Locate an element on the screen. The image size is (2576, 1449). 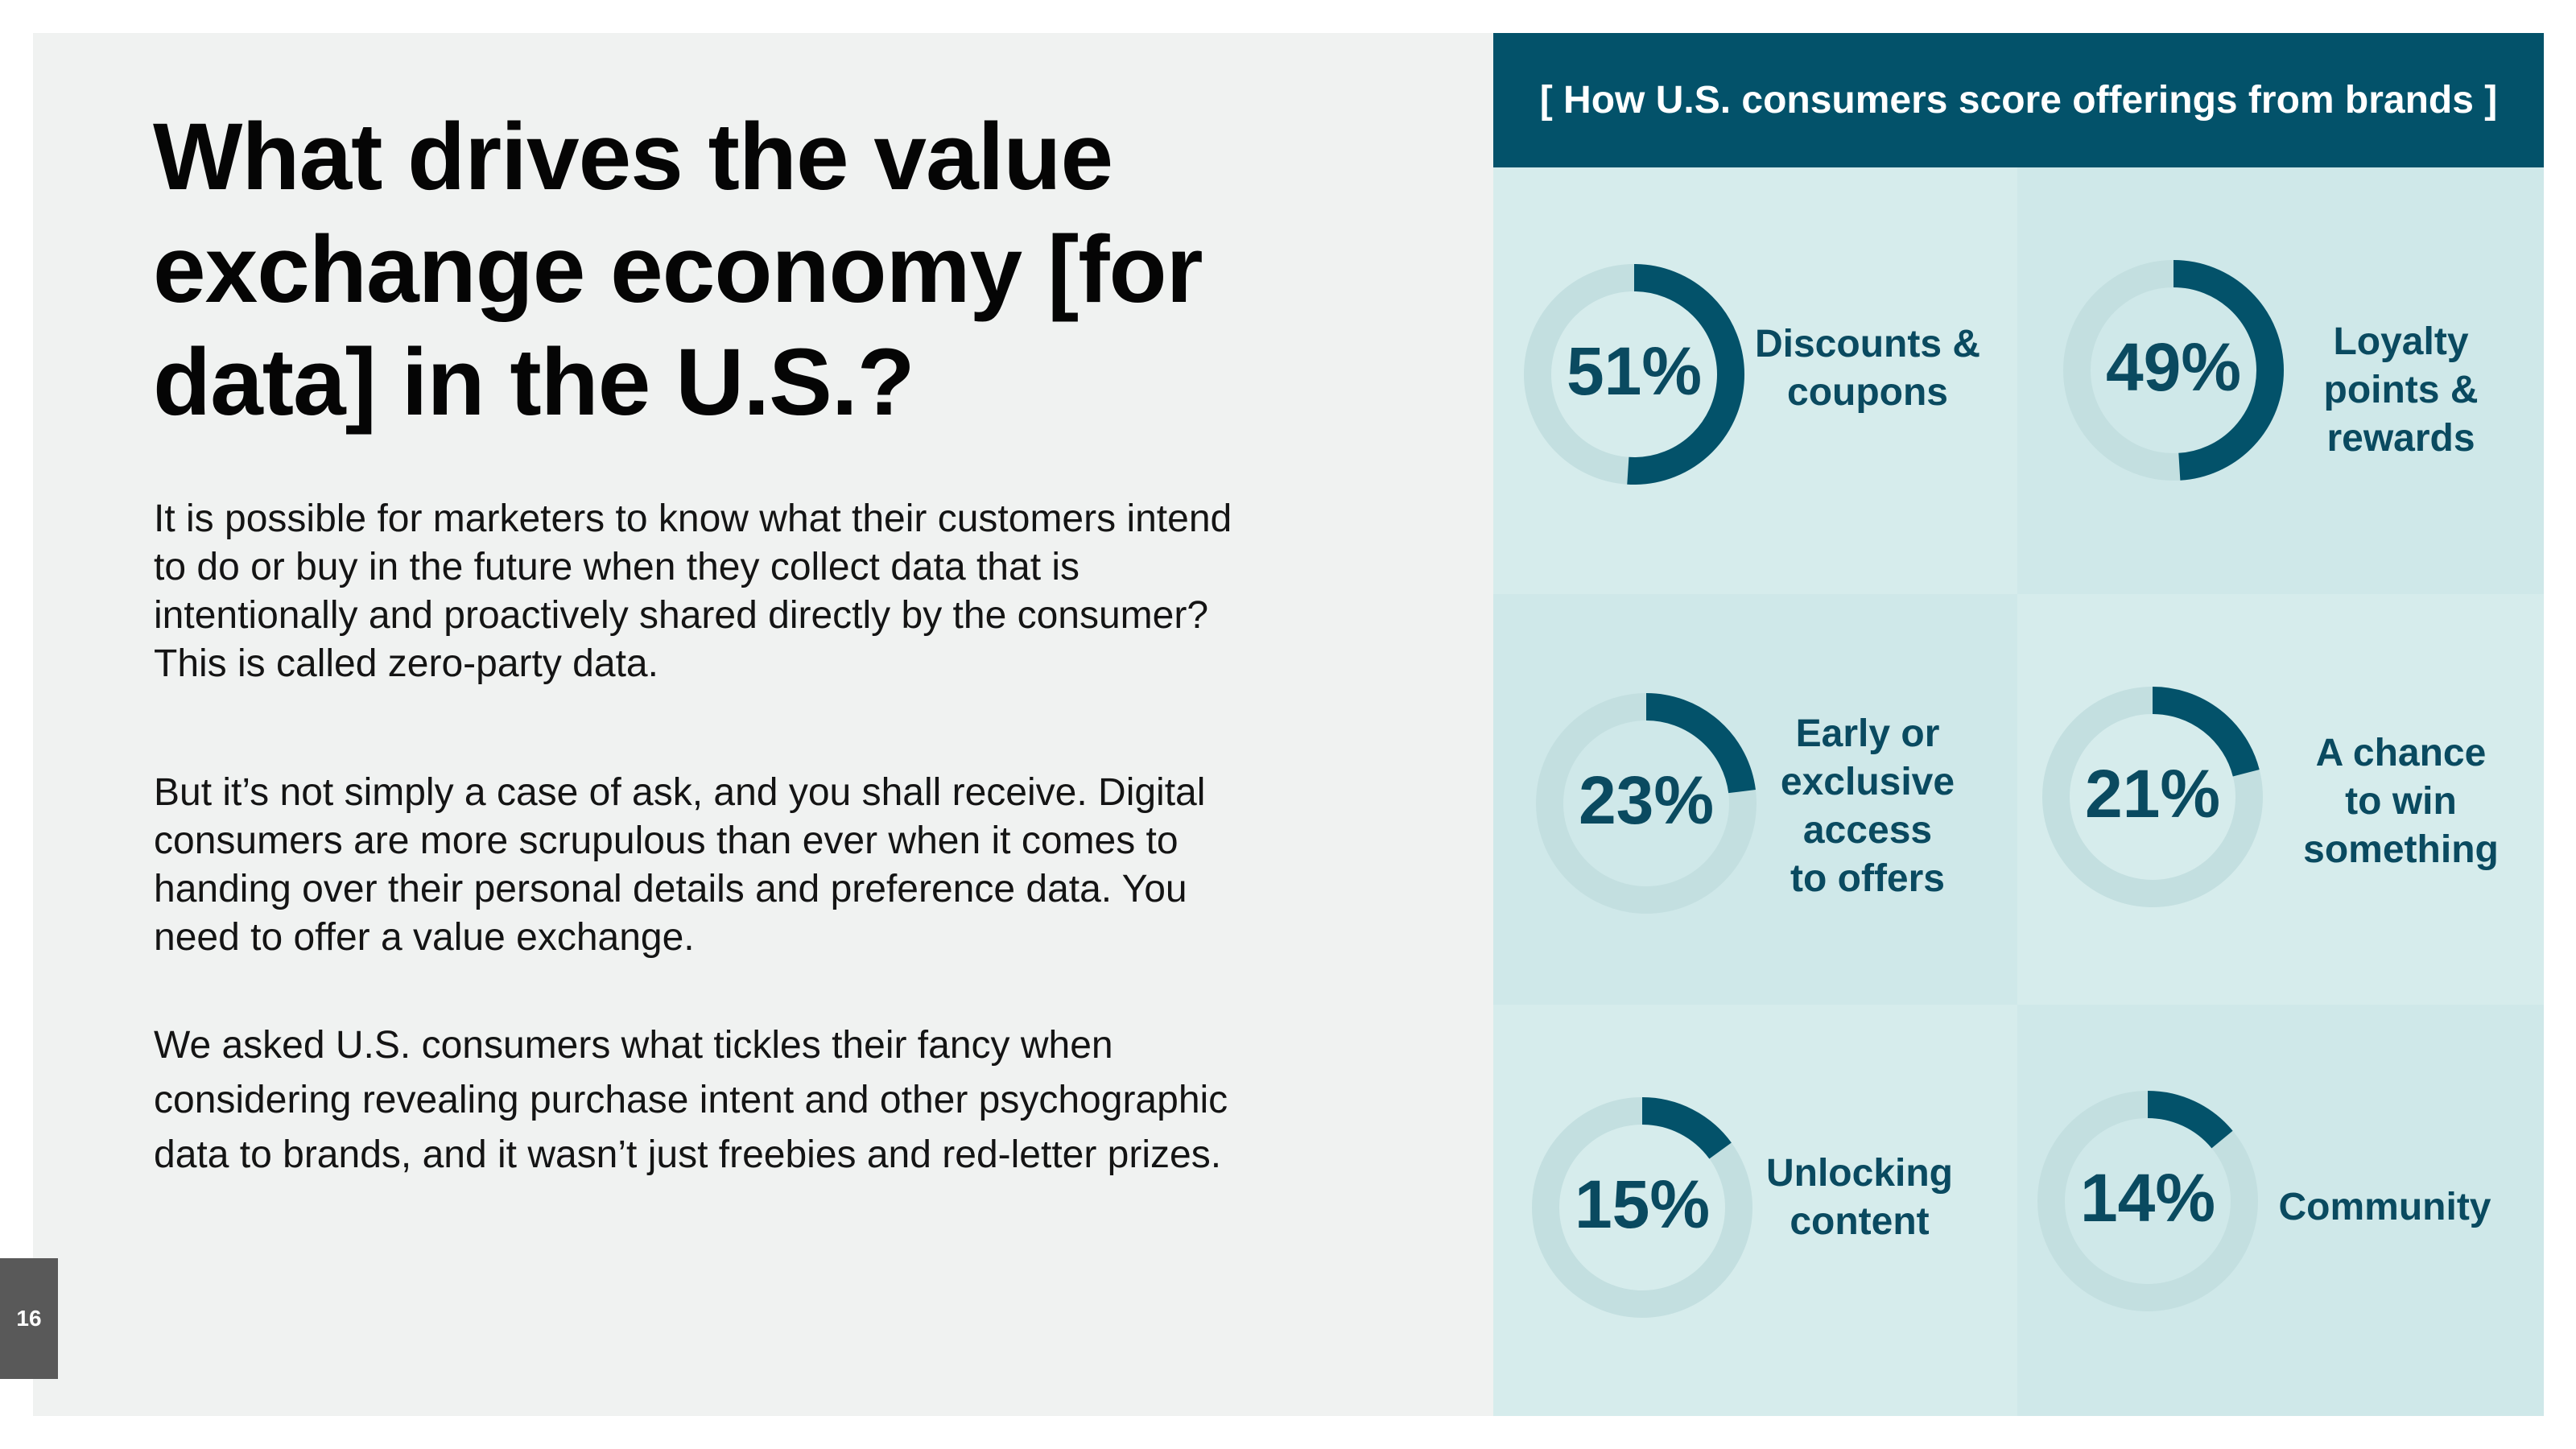
category-label: Unlocking content is located at coordinates (1859, 1197).